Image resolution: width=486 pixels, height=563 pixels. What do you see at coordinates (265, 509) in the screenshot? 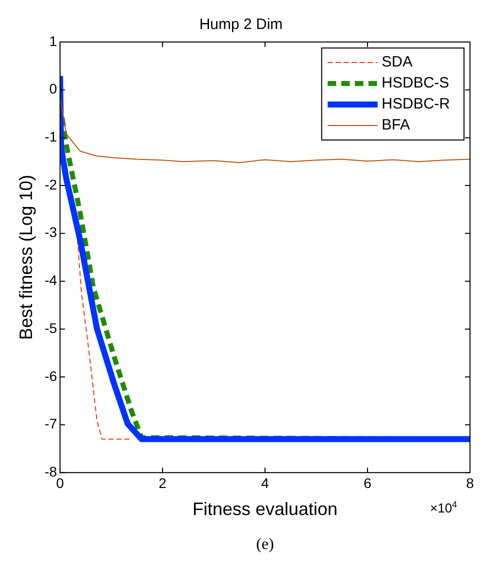
I see `x-axis-title: Fitness evaluation` at bounding box center [265, 509].